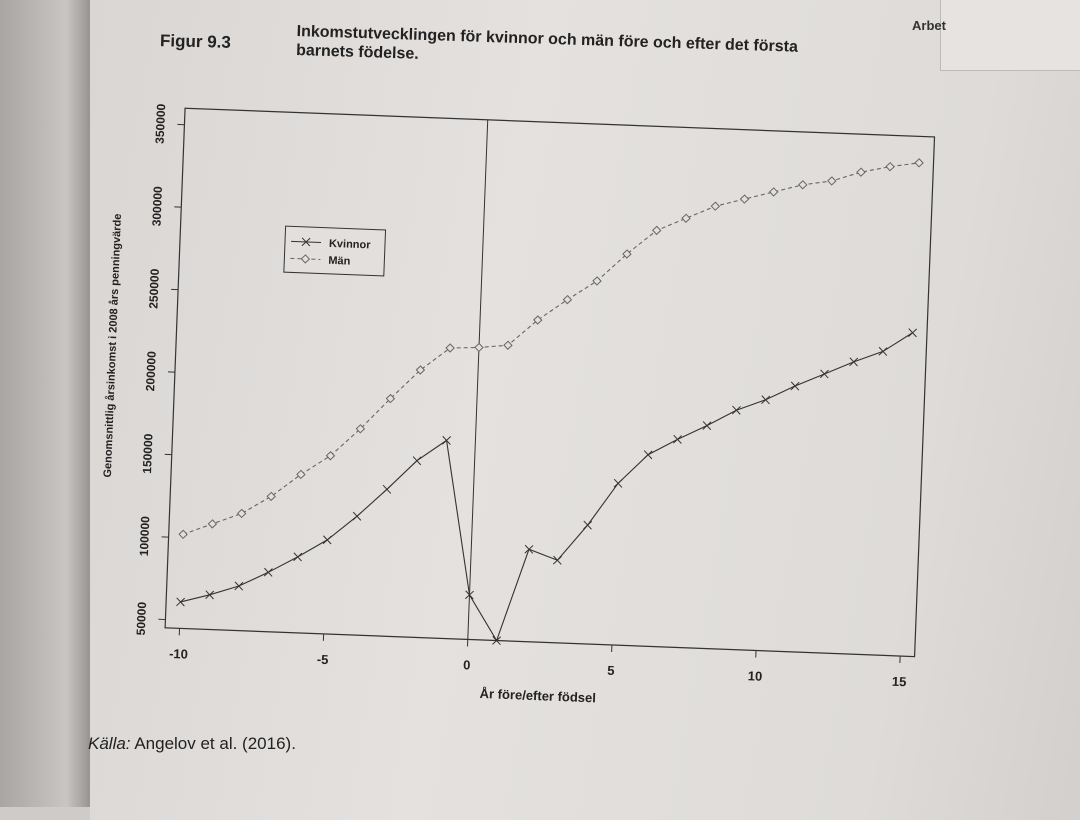 The height and width of the screenshot is (820, 1080). What do you see at coordinates (899, 682) in the screenshot?
I see `x-tick-label: 15` at bounding box center [899, 682].